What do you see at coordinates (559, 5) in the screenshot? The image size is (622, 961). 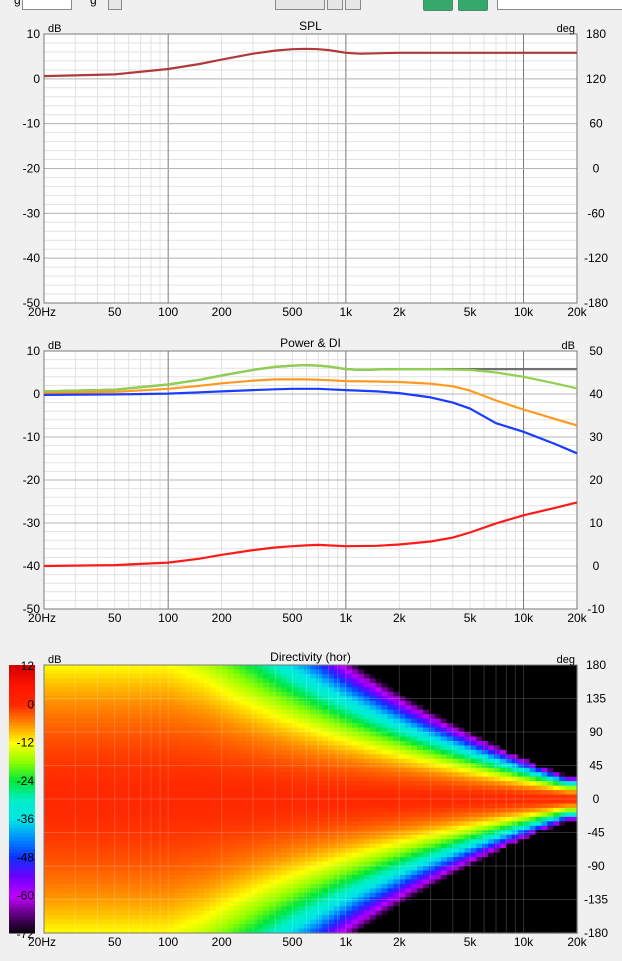 I see `toolbar-dropdown` at bounding box center [559, 5].